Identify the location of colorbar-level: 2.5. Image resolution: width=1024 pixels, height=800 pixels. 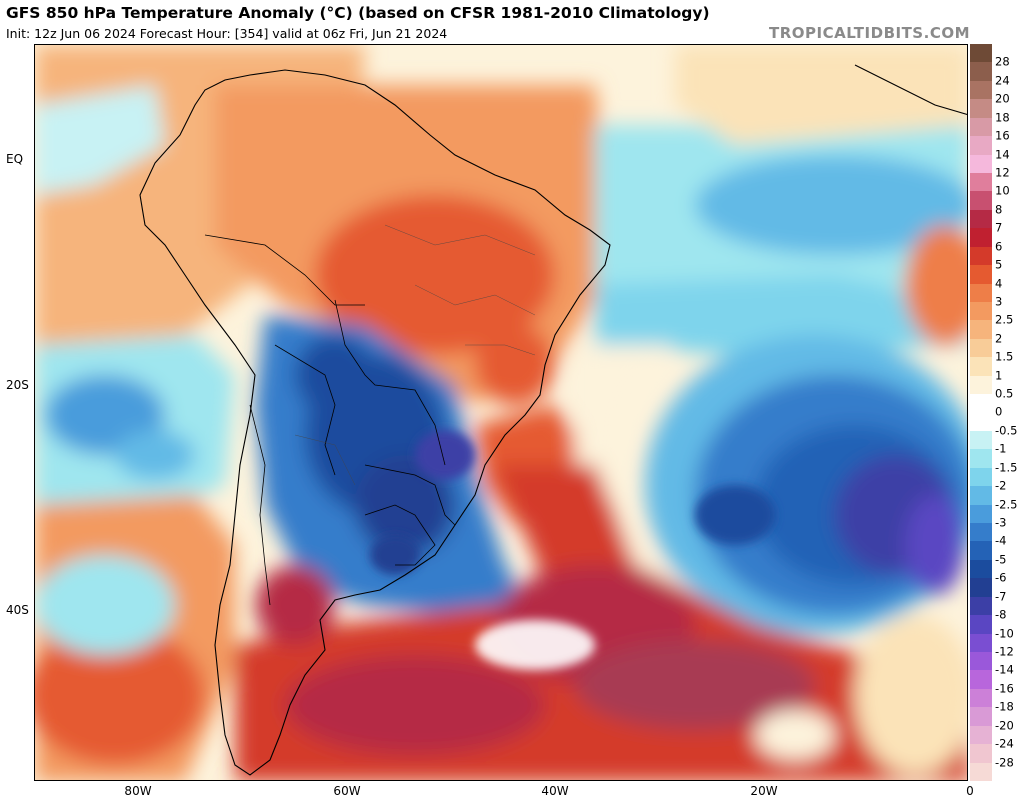
(996, 313).